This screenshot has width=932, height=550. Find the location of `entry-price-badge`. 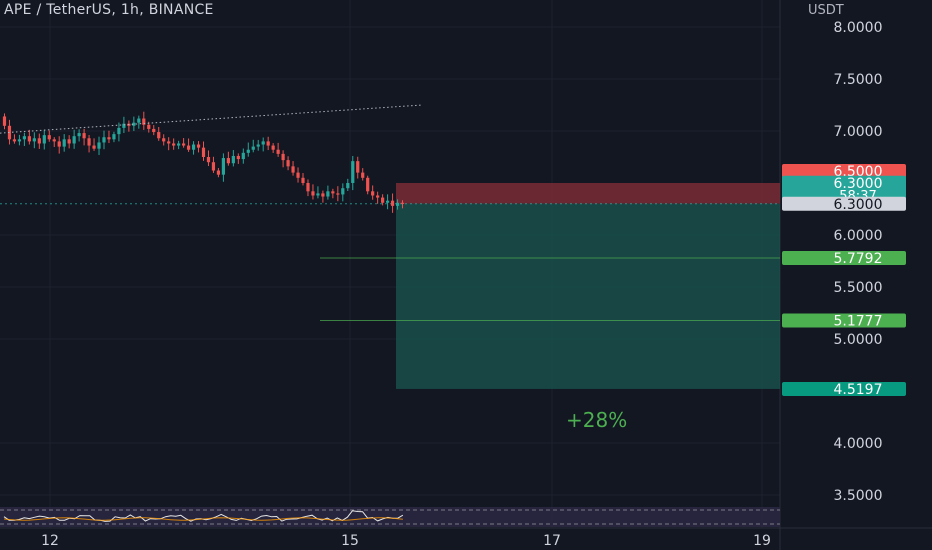

entry-price-badge is located at coordinates (844, 188).